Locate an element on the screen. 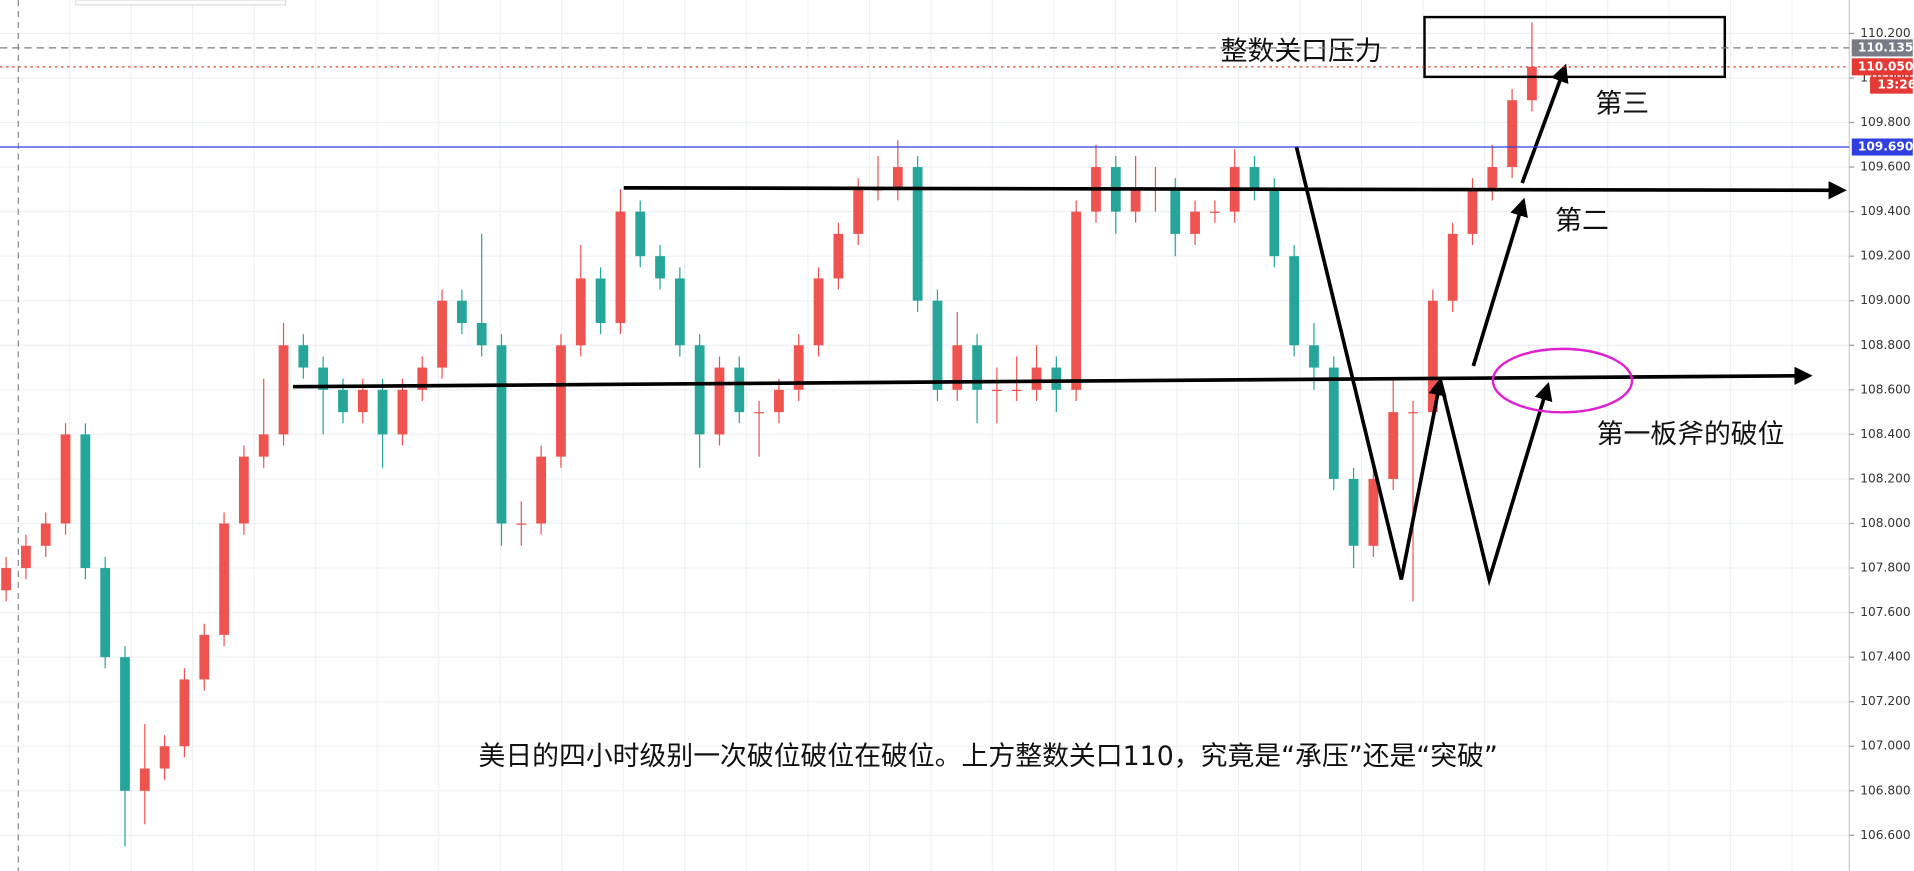 Image resolution: width=1914 pixels, height=871 pixels. y-tick-label: 108.000 is located at coordinates (1885, 523).